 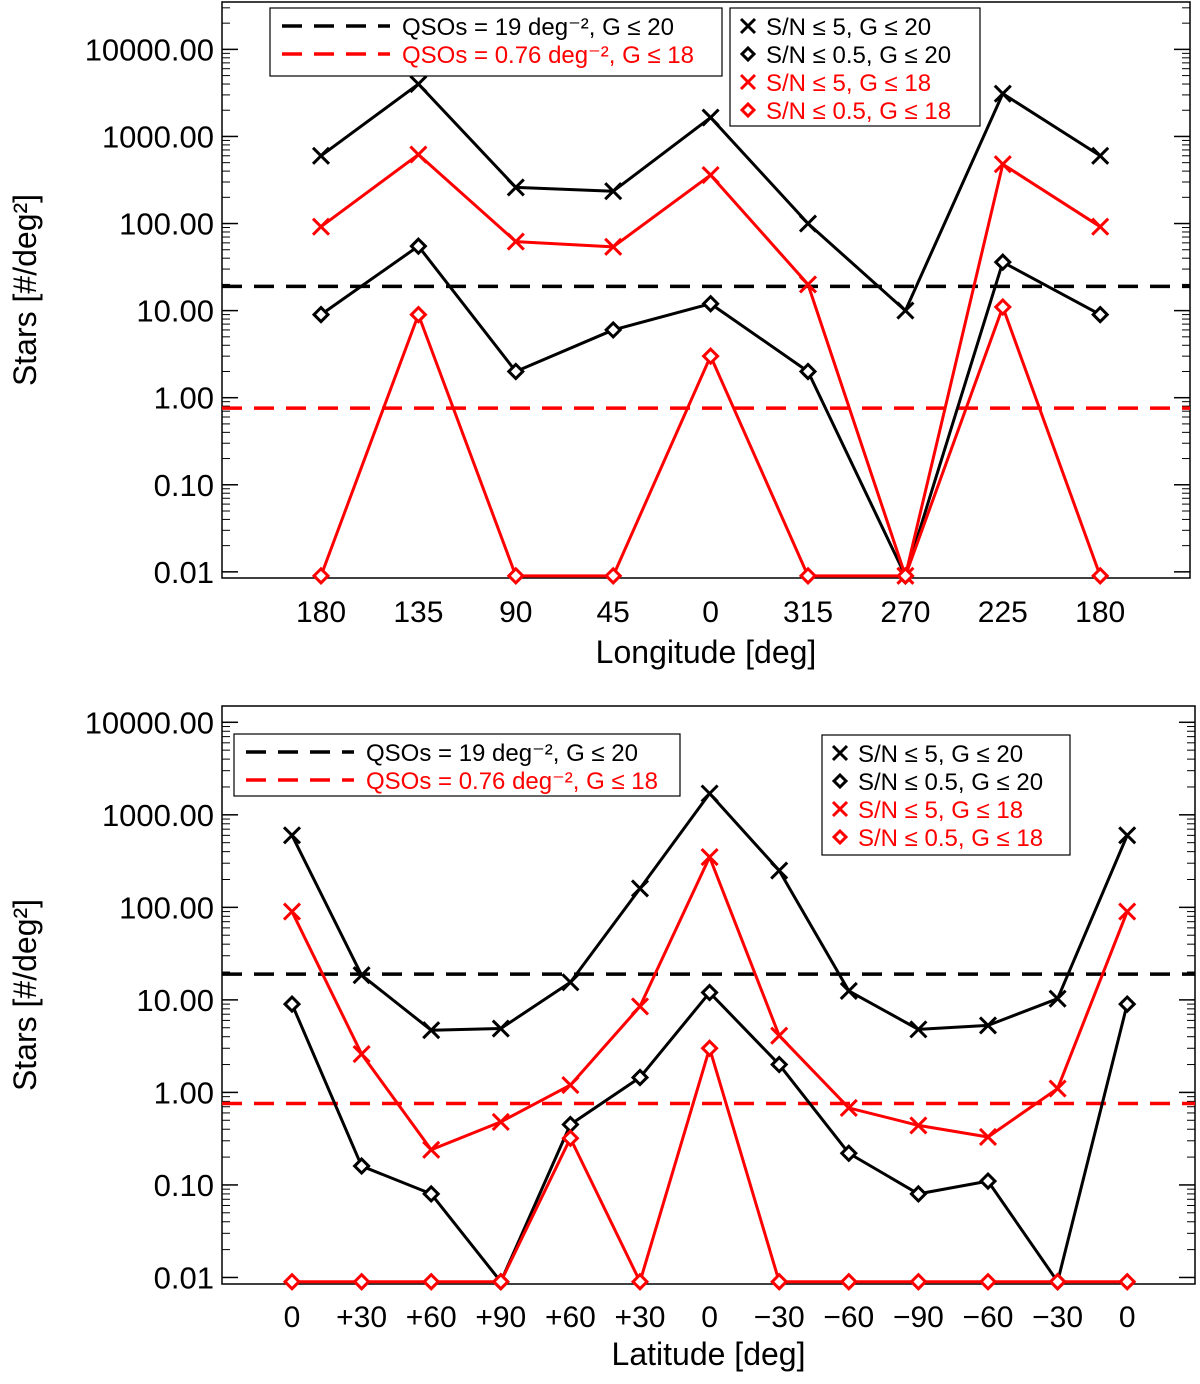 I want to click on x-axis-label: Latitude [deg], so click(x=709, y=1354).